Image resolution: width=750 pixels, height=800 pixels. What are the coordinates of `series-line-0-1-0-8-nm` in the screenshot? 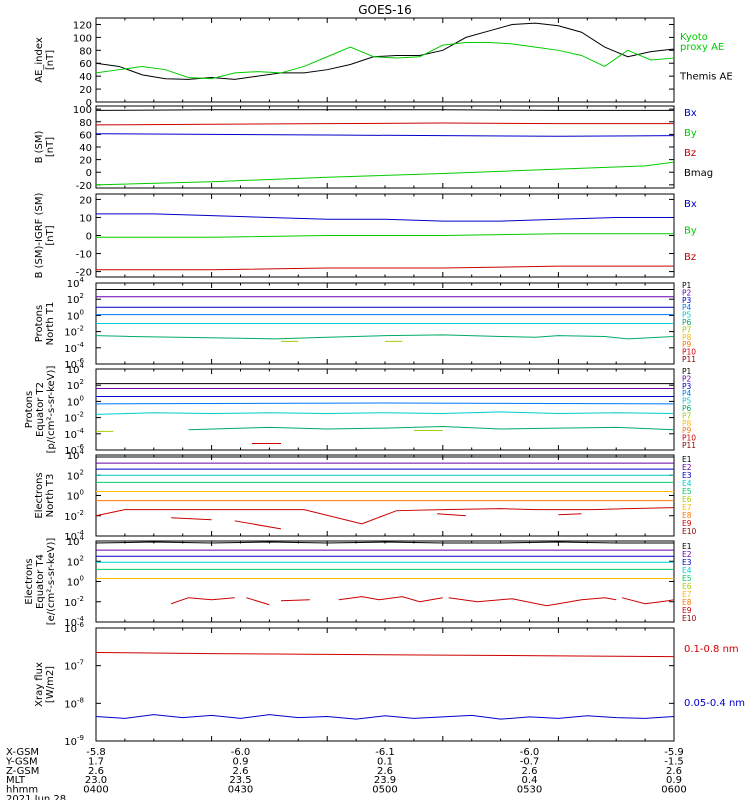 It's located at (385, 654).